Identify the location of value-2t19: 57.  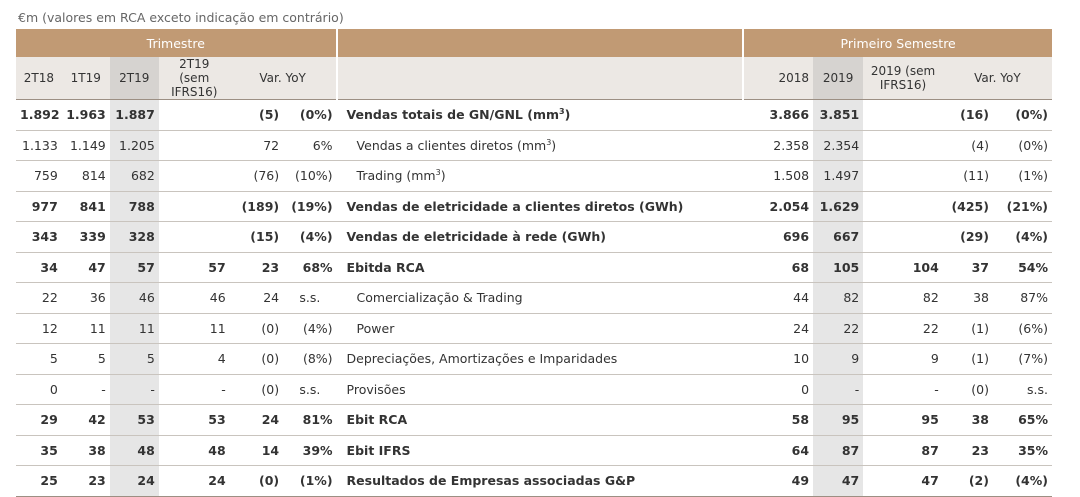
(134, 267).